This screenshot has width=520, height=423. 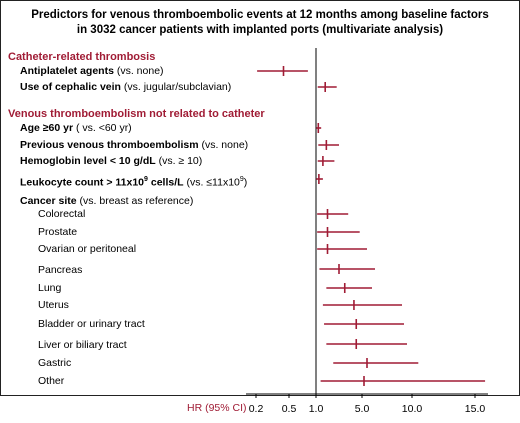 I want to click on label-other: Other, so click(x=51, y=381).